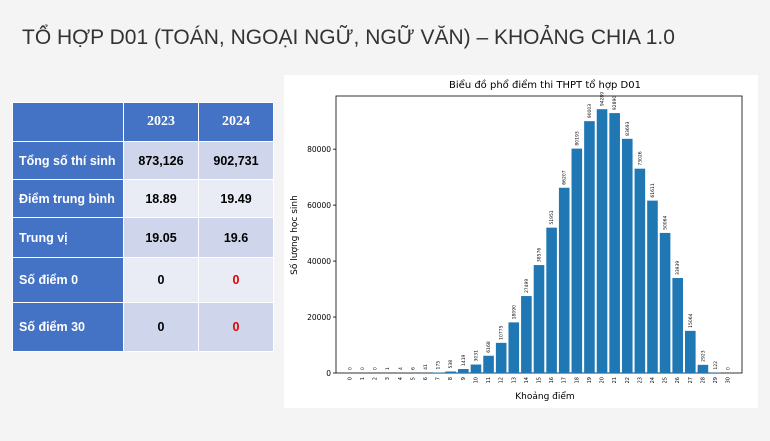 Image resolution: width=770 pixels, height=441 pixels. I want to click on value-label: 538, so click(451, 364).